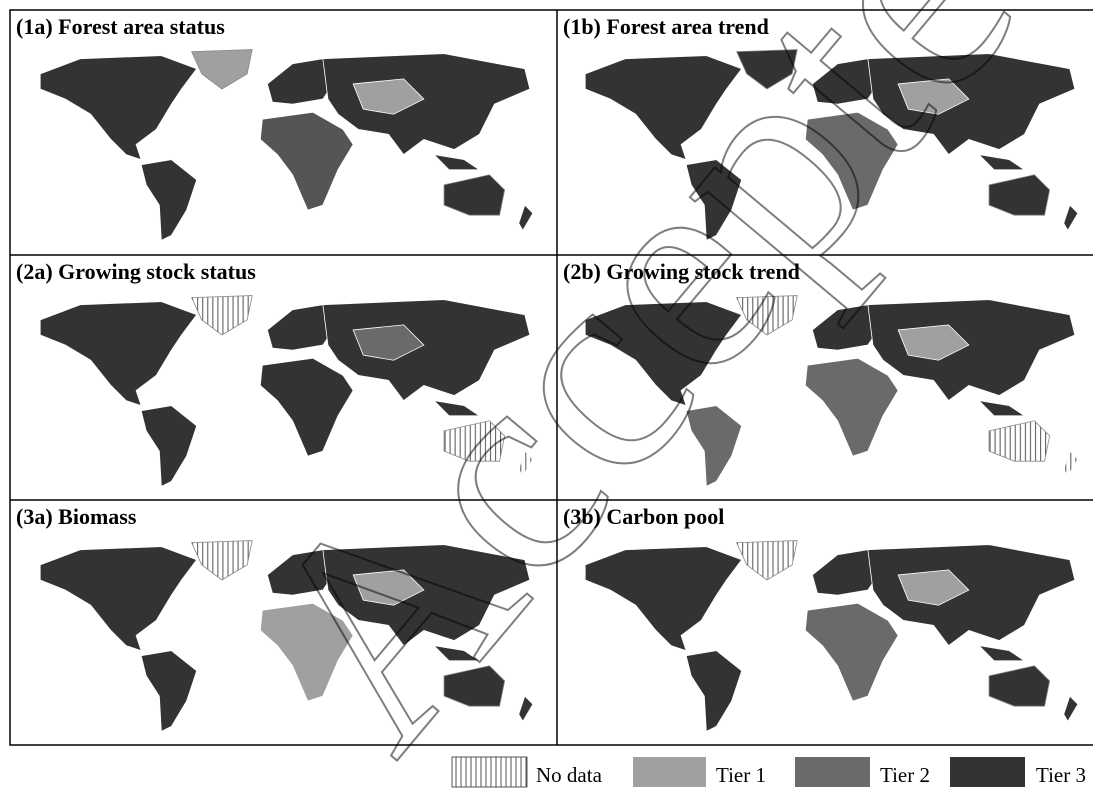 The width and height of the screenshot is (1093, 789). Describe the element at coordinates (905, 775) in the screenshot. I see `legend-label: Tier 2` at that location.